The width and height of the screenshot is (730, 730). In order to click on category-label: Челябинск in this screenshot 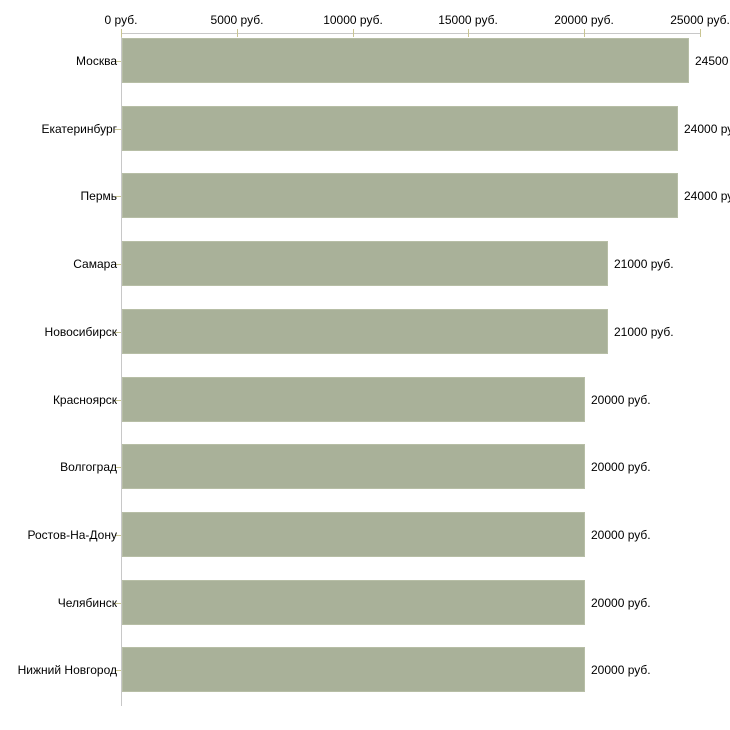, I will do `click(87, 603)`.